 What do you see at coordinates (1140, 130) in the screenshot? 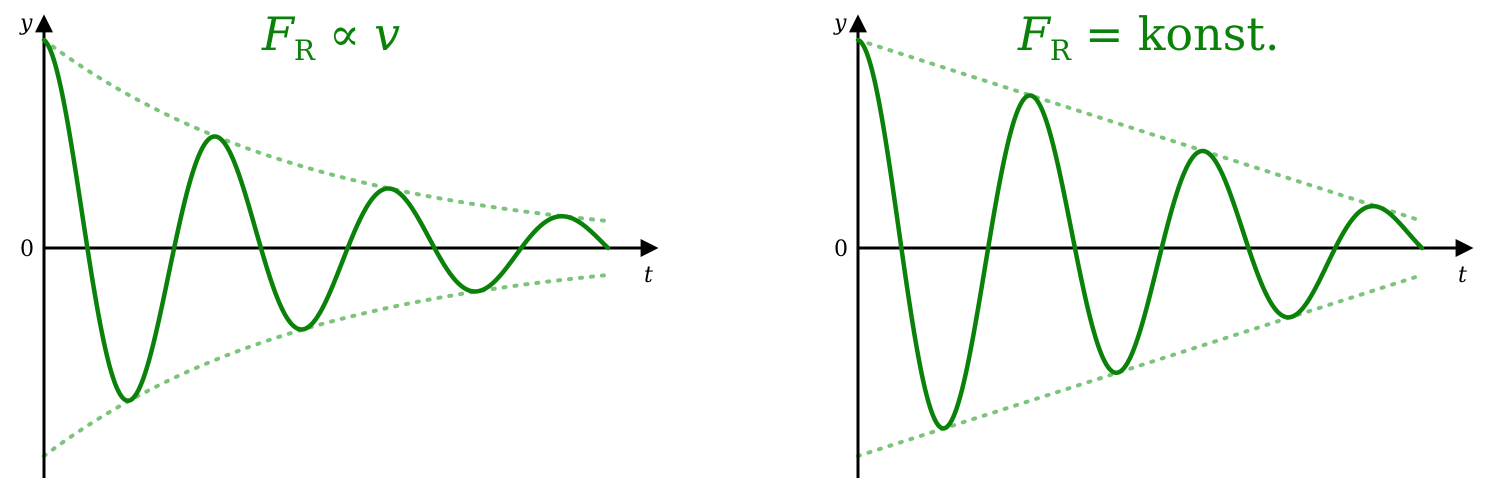
I see `upper-envelope-right` at bounding box center [1140, 130].